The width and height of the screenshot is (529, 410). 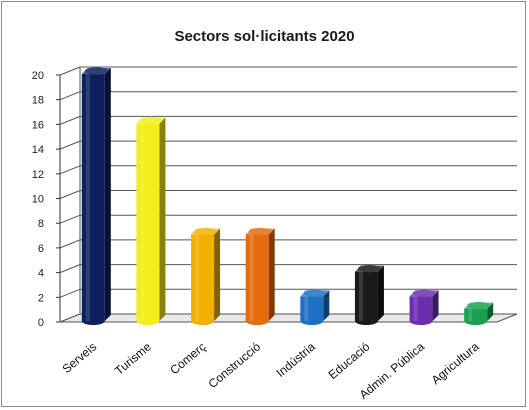 I want to click on x-tick-label: Construcció, so click(x=235, y=365).